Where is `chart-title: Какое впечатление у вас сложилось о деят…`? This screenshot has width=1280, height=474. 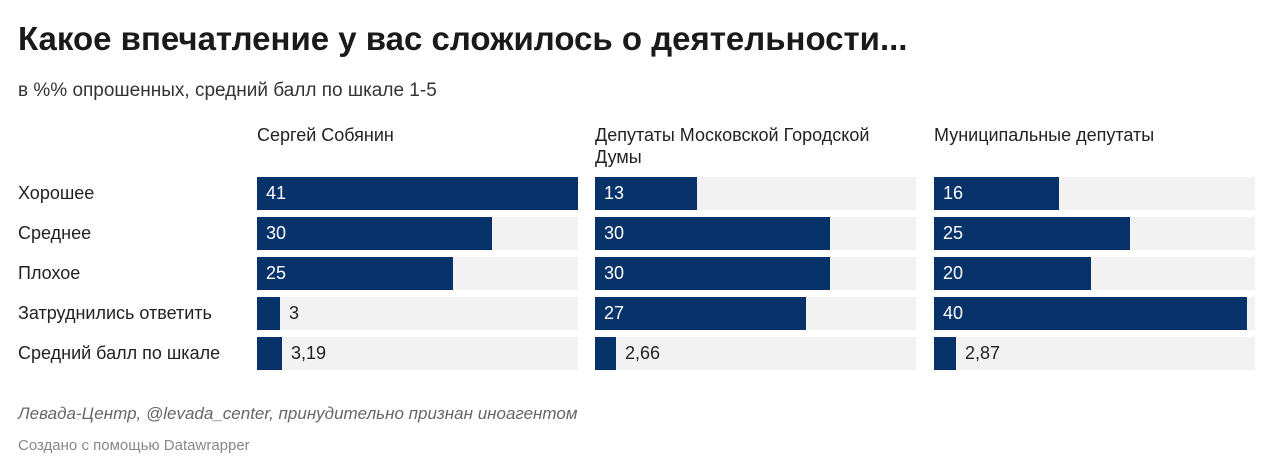
chart-title: Какое впечатление у вас сложилось о деят… is located at coordinates (463, 38).